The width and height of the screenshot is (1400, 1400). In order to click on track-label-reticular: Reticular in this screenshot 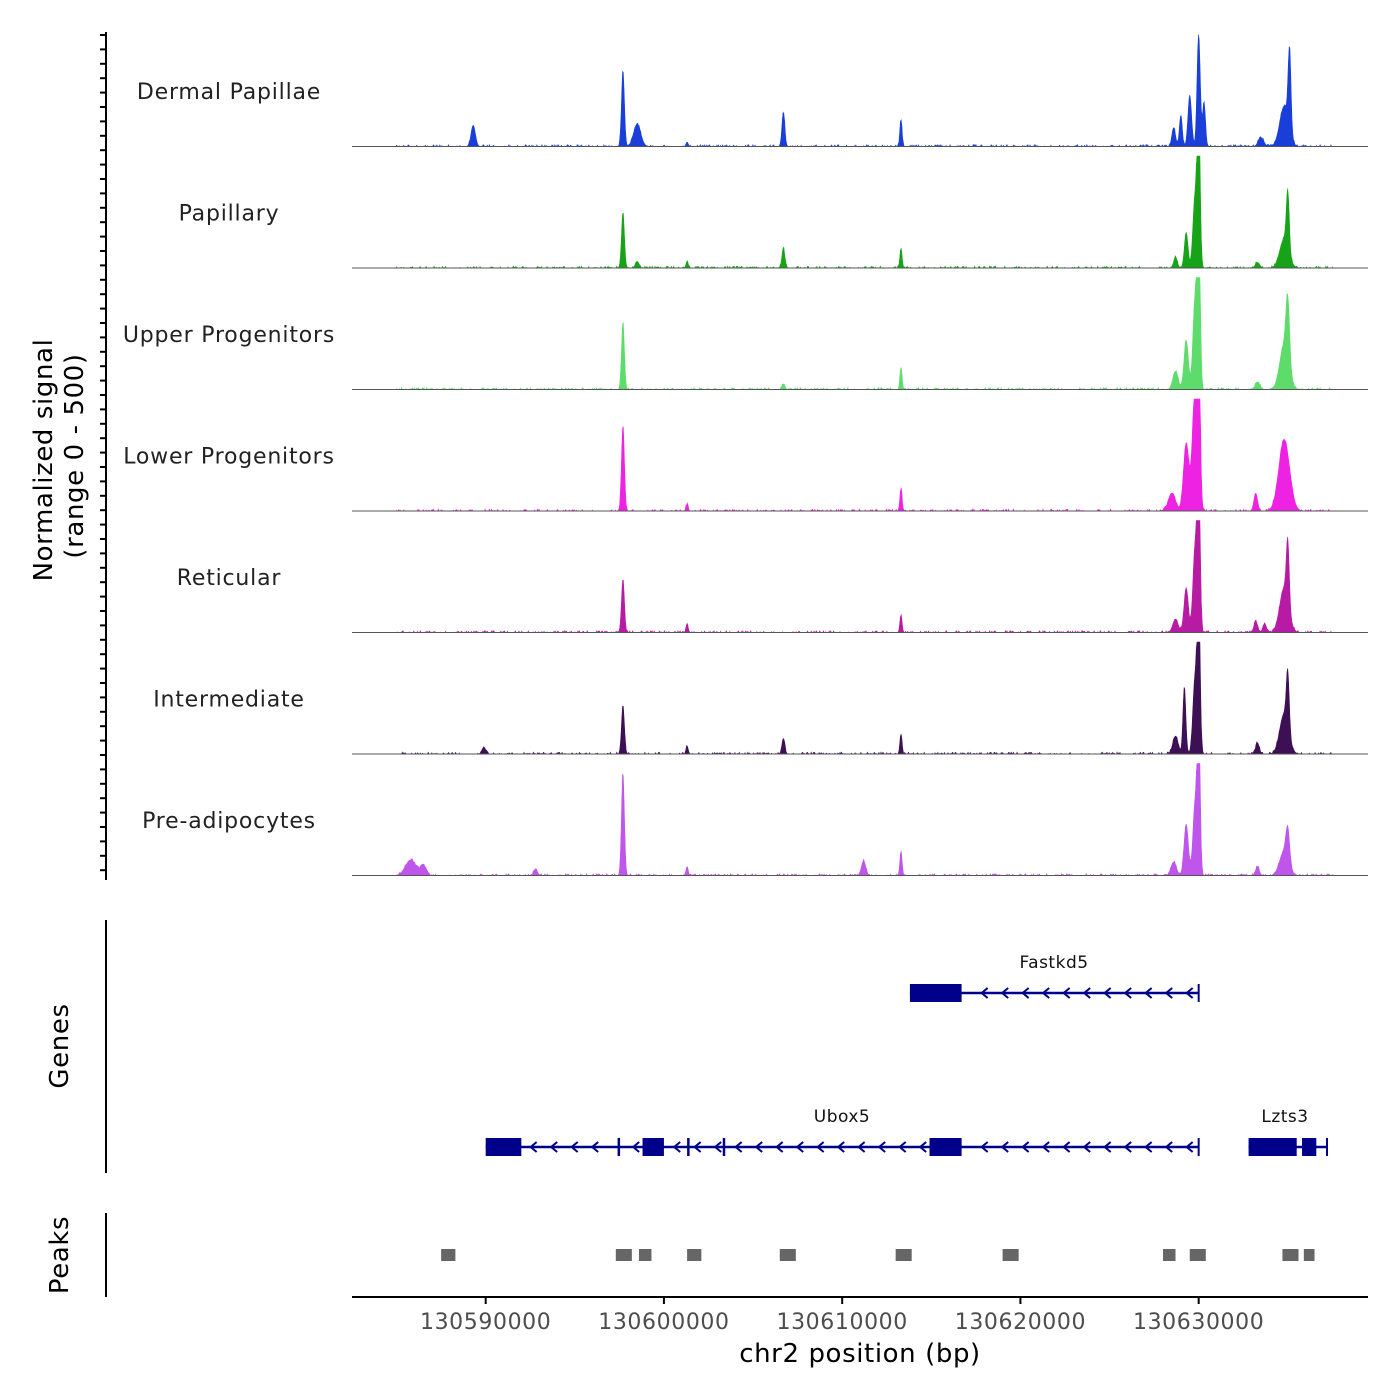, I will do `click(229, 578)`.